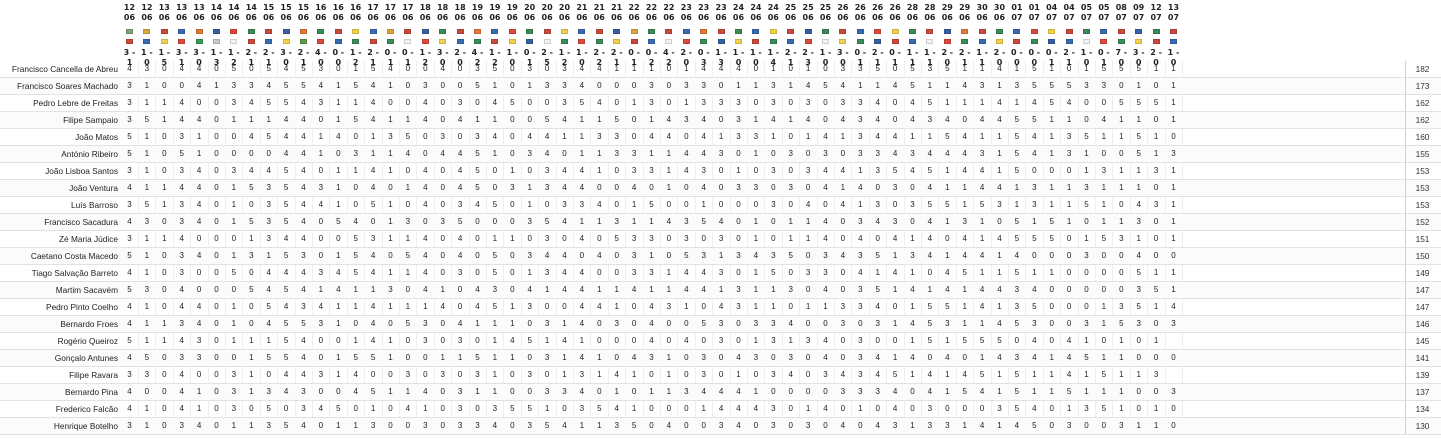 The image size is (1441, 439). What do you see at coordinates (1422, 358) in the screenshot?
I see `player-total: 141` at bounding box center [1422, 358].